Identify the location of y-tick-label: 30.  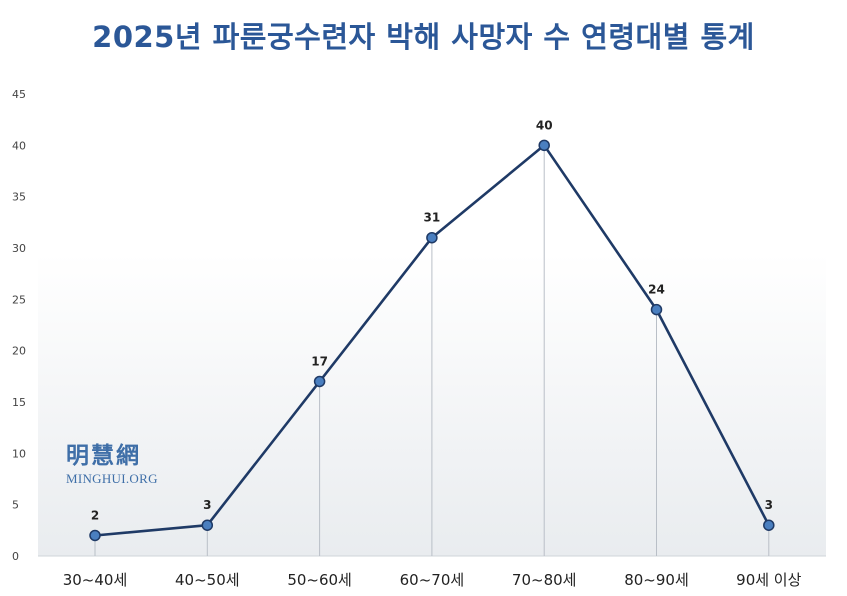
(19, 248).